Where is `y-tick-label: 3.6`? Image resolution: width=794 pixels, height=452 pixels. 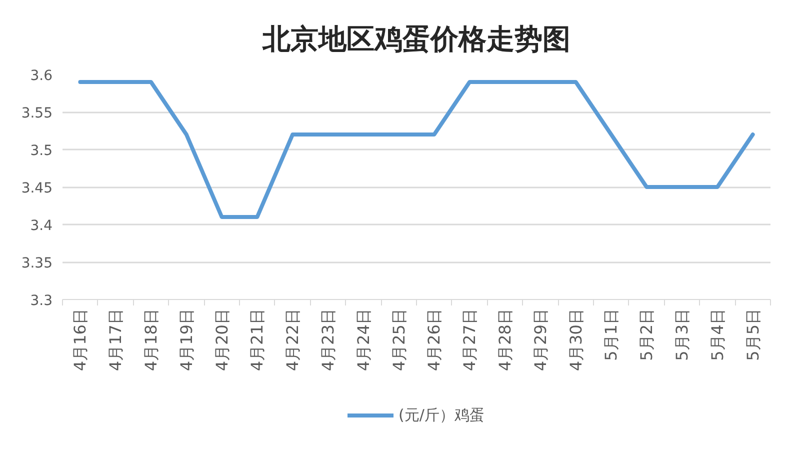
y-tick-label: 3.6 is located at coordinates (41, 76).